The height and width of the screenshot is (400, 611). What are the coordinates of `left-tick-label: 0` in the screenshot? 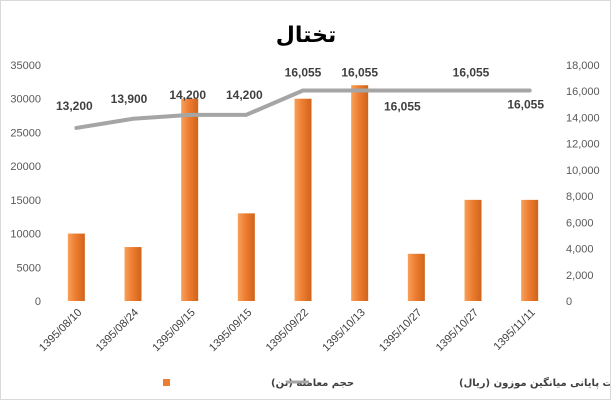 It's located at (38, 302).